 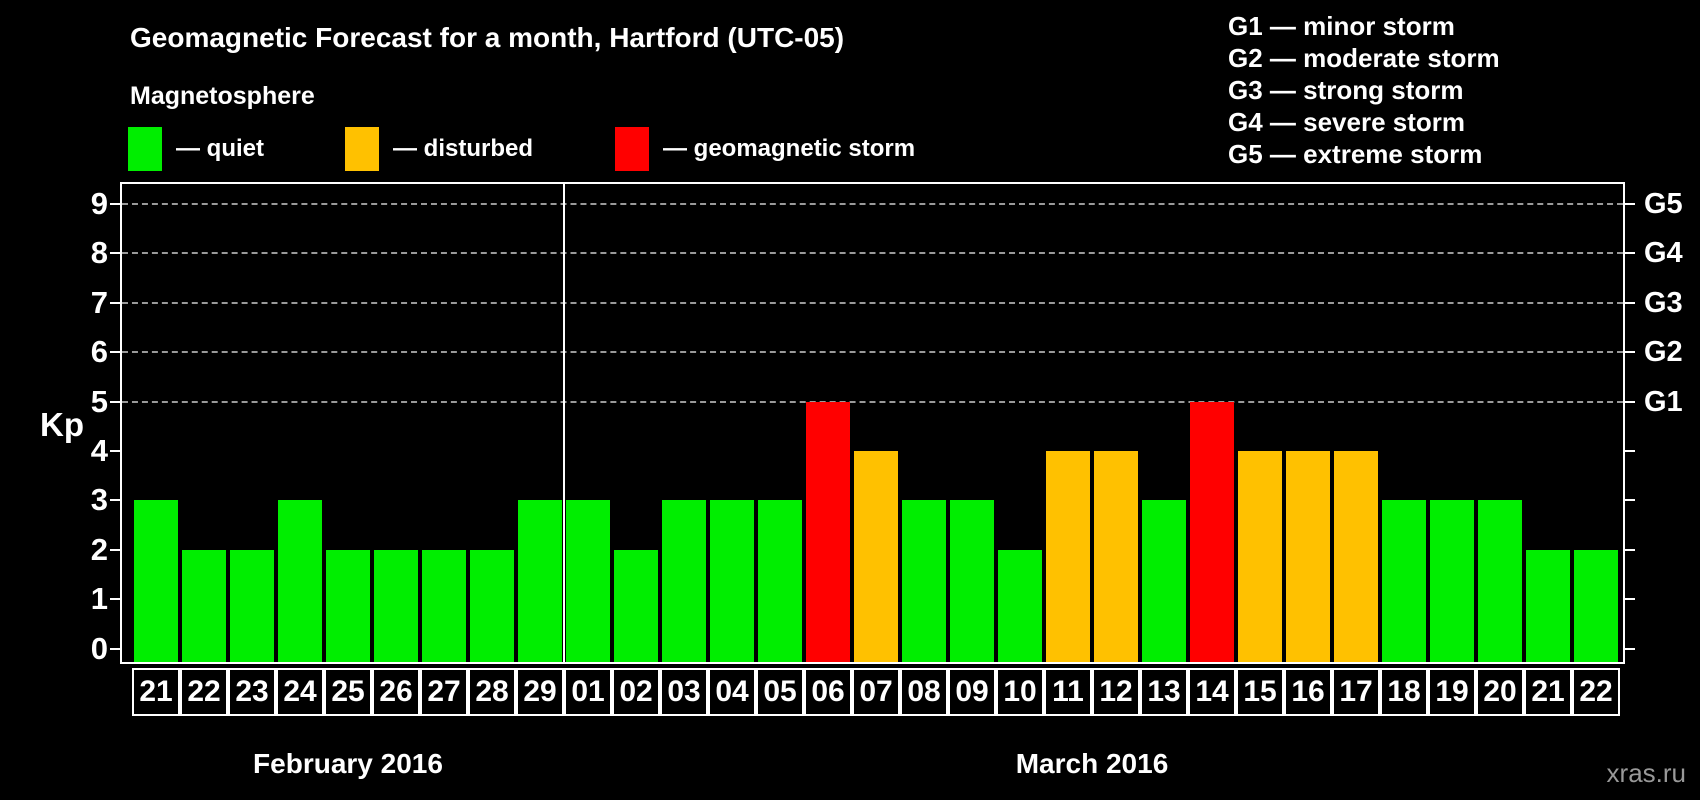 What do you see at coordinates (972, 692) in the screenshot?
I see `day-label-09: 09` at bounding box center [972, 692].